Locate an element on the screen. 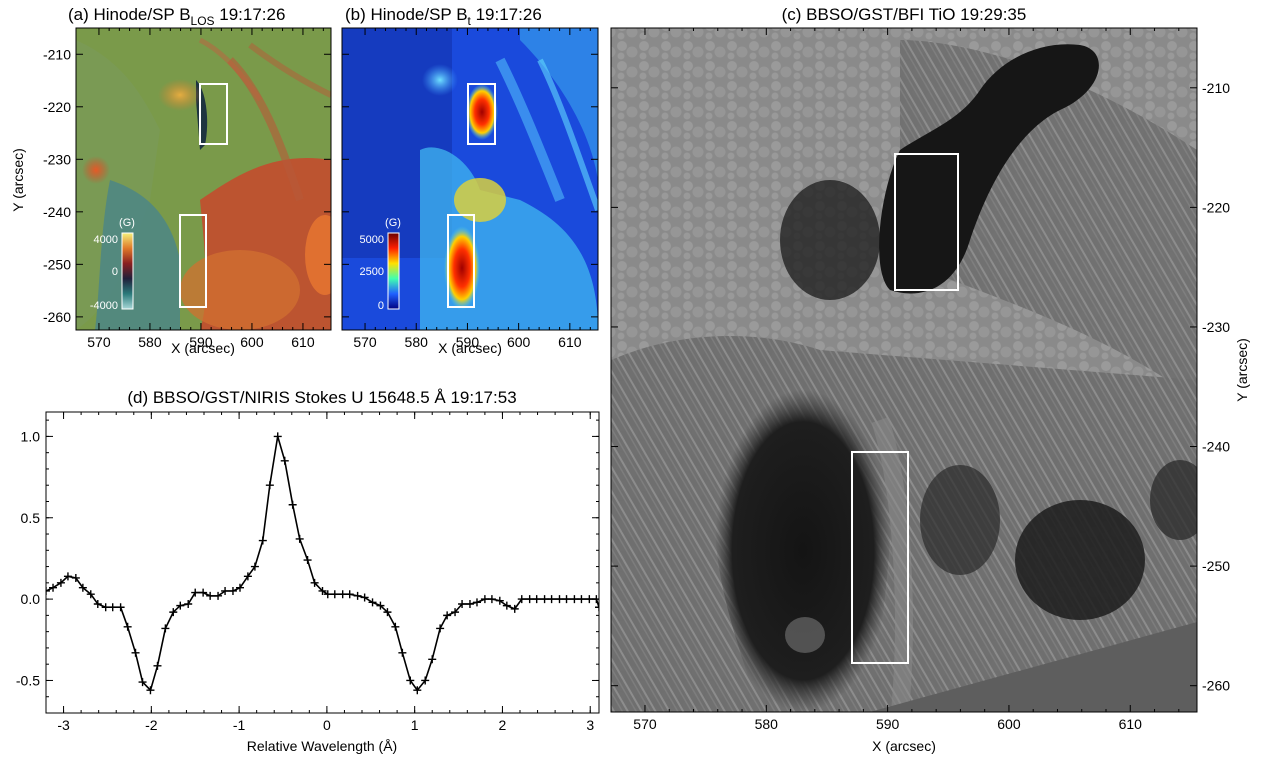 This screenshot has height=761, width=1263. colorbar-b-unit: (G) is located at coordinates (393, 223).